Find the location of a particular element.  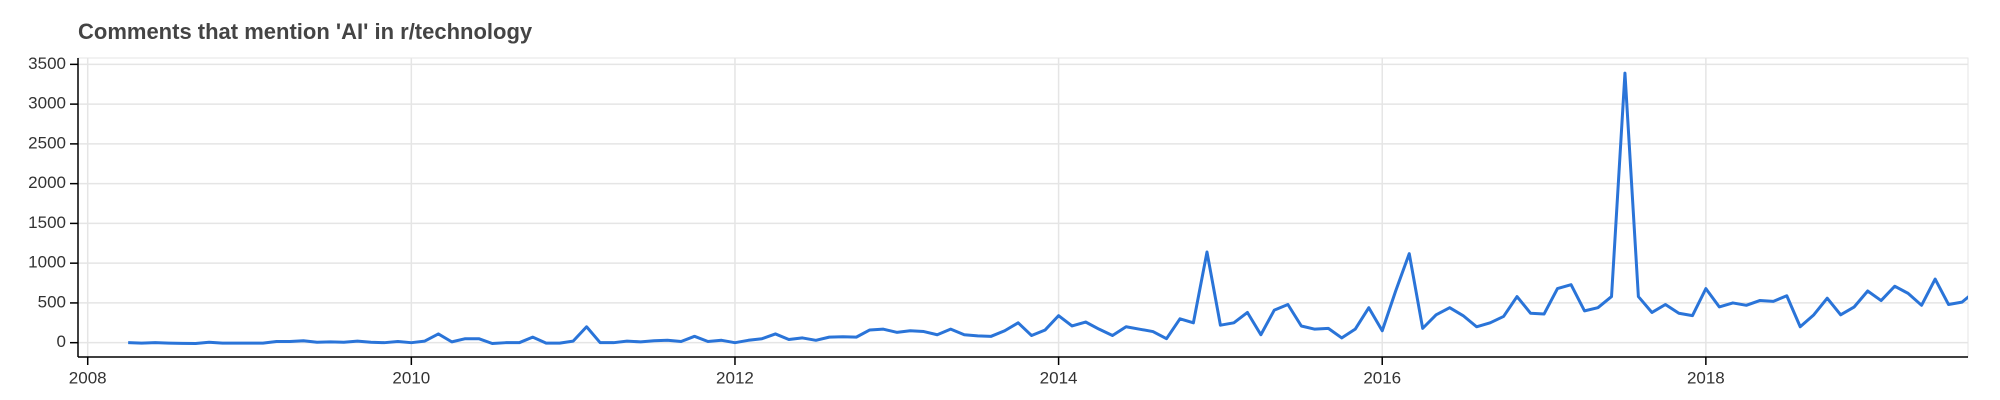

x-tick-label: 2012 is located at coordinates (735, 377).